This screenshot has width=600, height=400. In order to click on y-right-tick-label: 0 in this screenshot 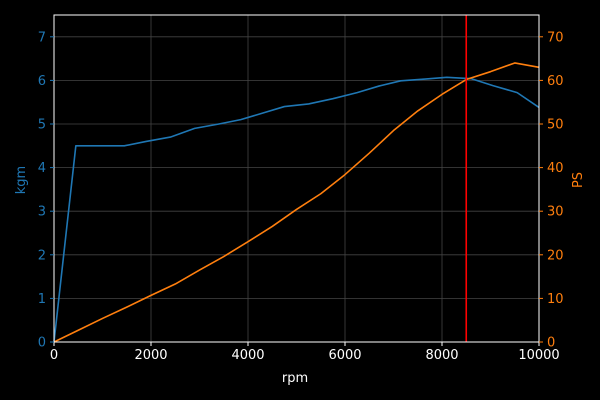, I will do `click(551, 343)`.